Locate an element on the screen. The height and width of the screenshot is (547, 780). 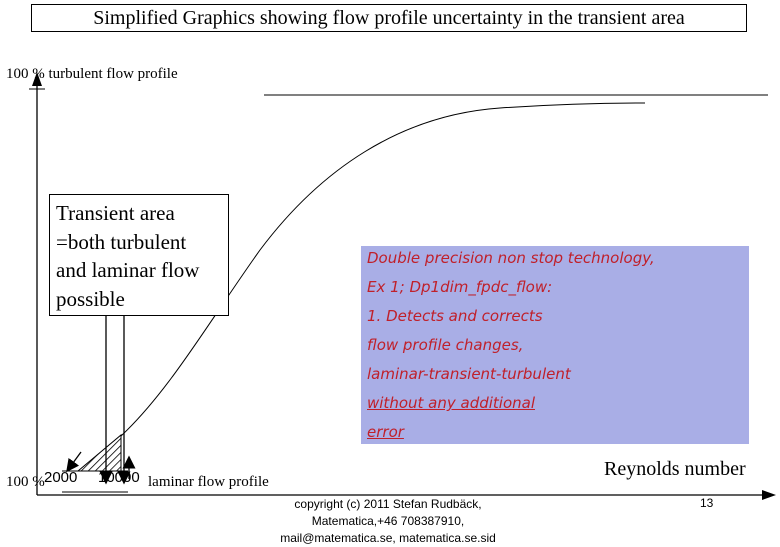
turbulent-flow-label: 100 % turbulent flow profile is located at coordinates (92, 74).